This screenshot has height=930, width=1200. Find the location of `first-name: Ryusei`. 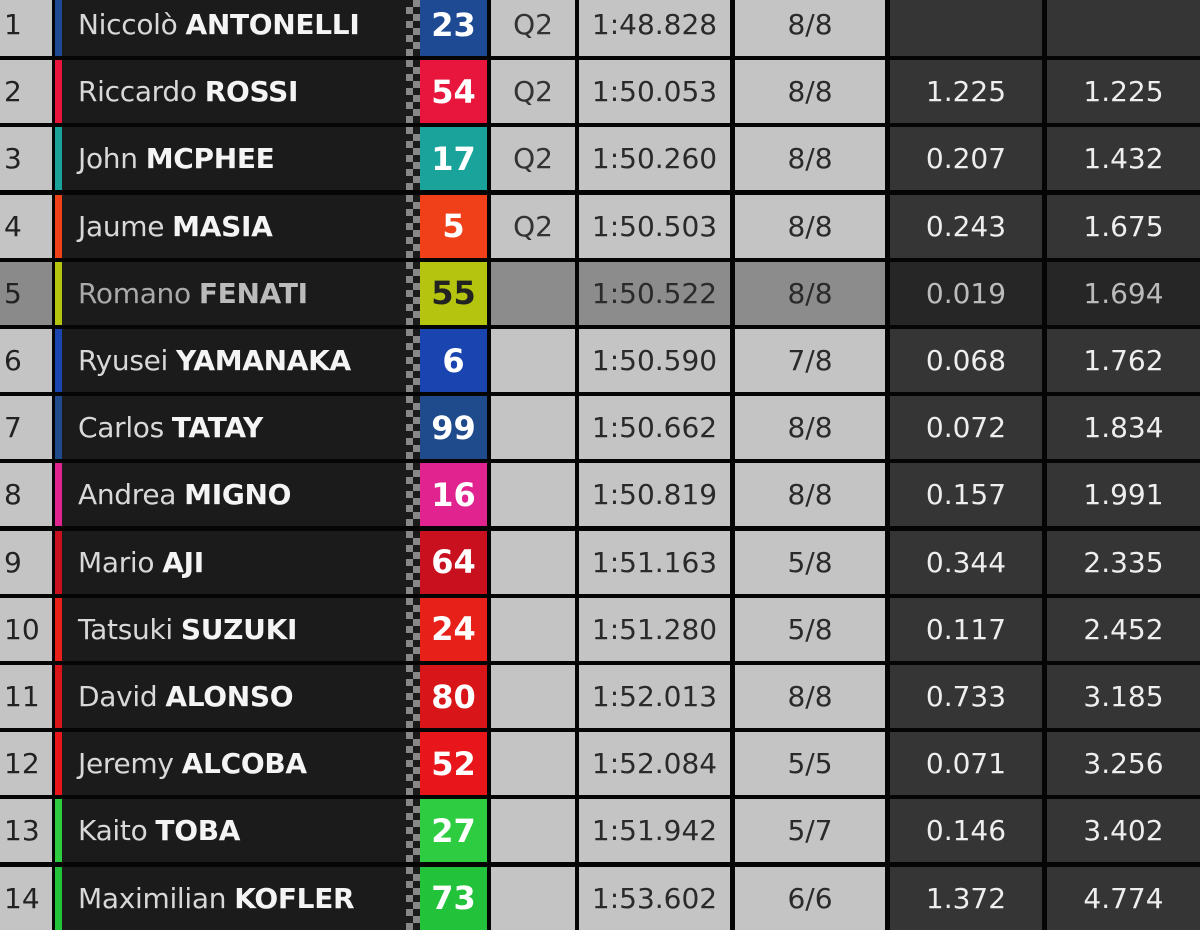

first-name: Ryusei is located at coordinates (123, 360).